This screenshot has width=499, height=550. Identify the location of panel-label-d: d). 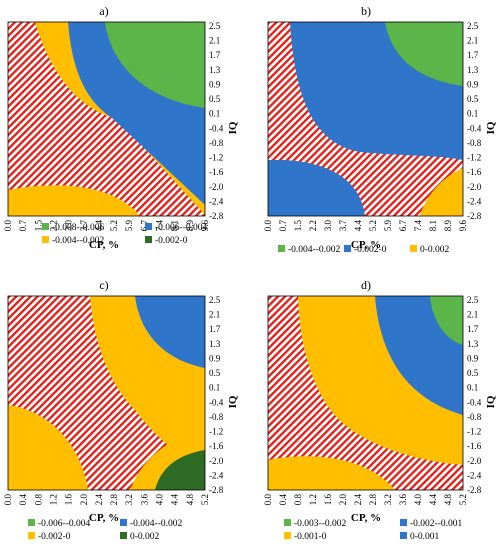
(366, 285).